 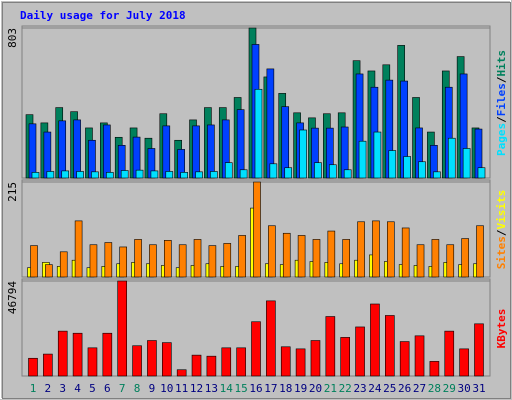 I want to click on x-tick-label: 3, so click(x=62, y=388).